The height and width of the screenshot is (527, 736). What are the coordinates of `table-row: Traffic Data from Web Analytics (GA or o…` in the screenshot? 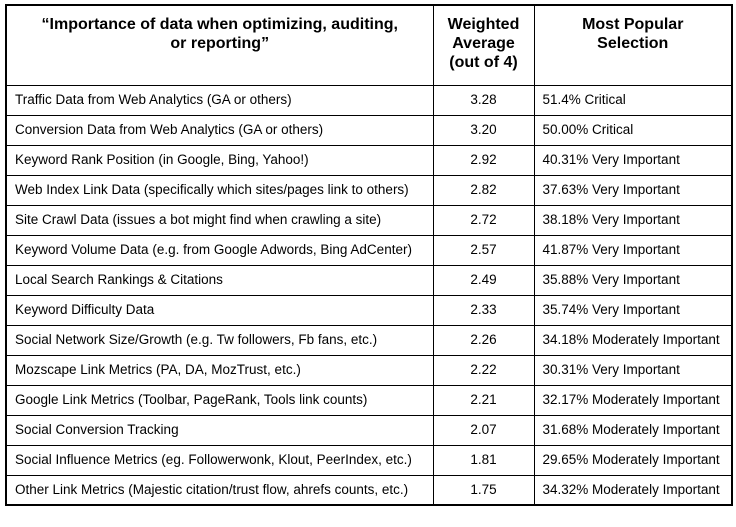 It's located at (369, 100).